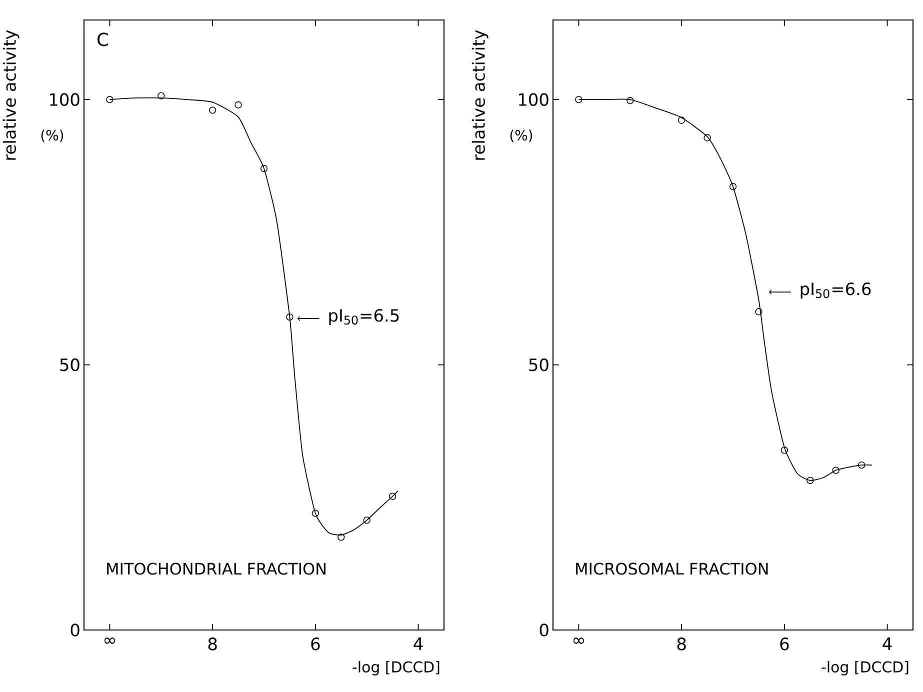  Describe the element at coordinates (216, 568) in the screenshot. I see `text: MITOCHONDRIAL FRACTION` at that location.